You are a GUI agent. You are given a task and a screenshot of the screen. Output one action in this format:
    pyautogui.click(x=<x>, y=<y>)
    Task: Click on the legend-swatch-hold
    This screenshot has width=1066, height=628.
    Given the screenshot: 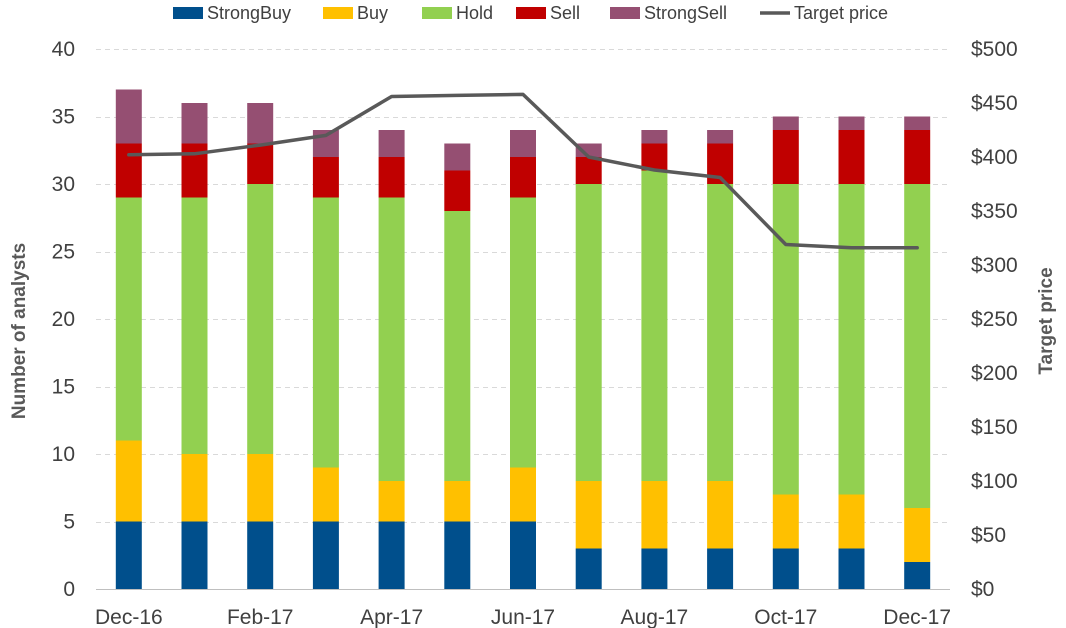 What is the action you would take?
    pyautogui.click(x=437, y=13)
    